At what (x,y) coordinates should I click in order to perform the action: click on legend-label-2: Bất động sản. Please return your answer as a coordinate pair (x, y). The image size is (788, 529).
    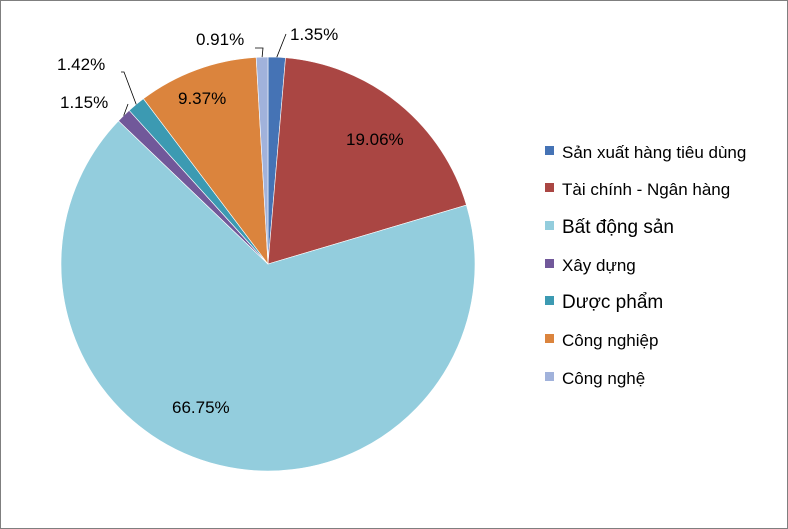
    Looking at the image, I should click on (618, 227).